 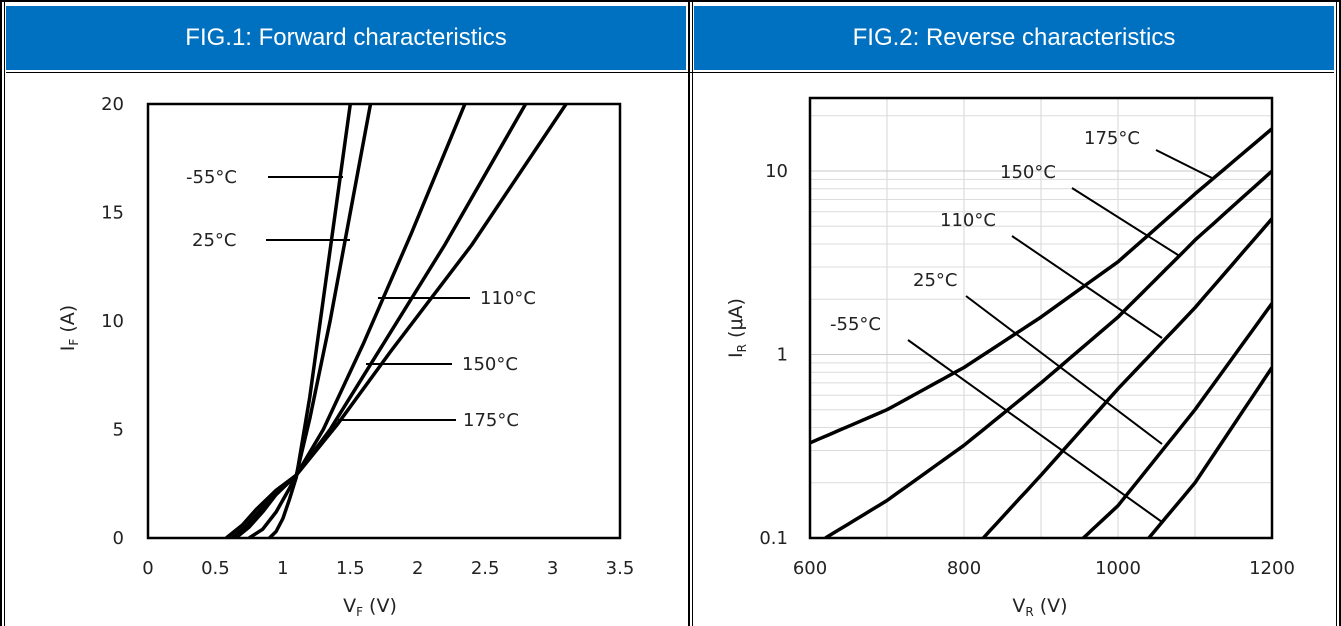 I want to click on fig2-series-minus55c, so click(x=1209, y=452).